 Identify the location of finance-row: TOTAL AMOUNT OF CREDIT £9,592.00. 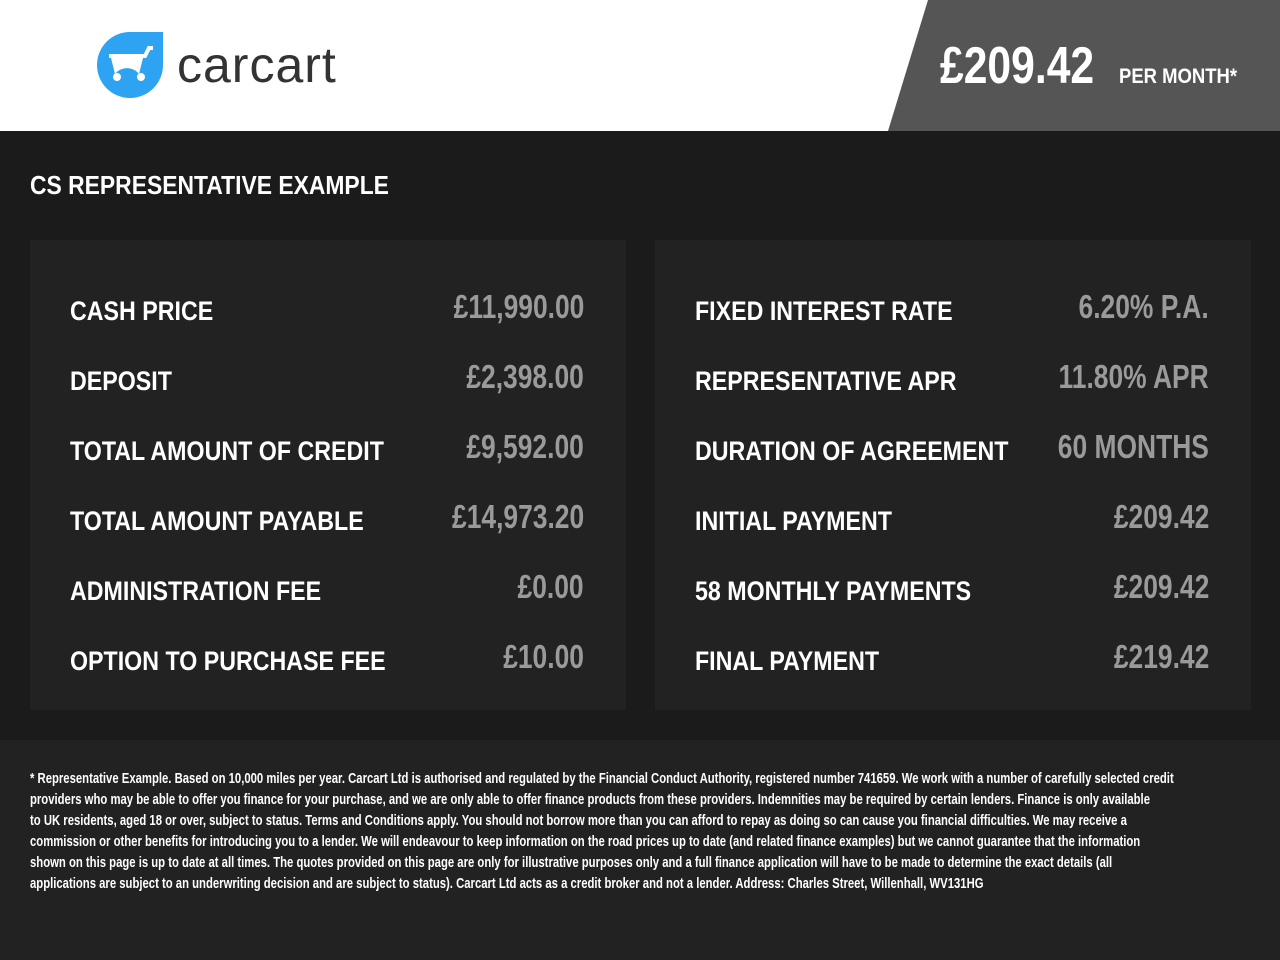
(327, 448).